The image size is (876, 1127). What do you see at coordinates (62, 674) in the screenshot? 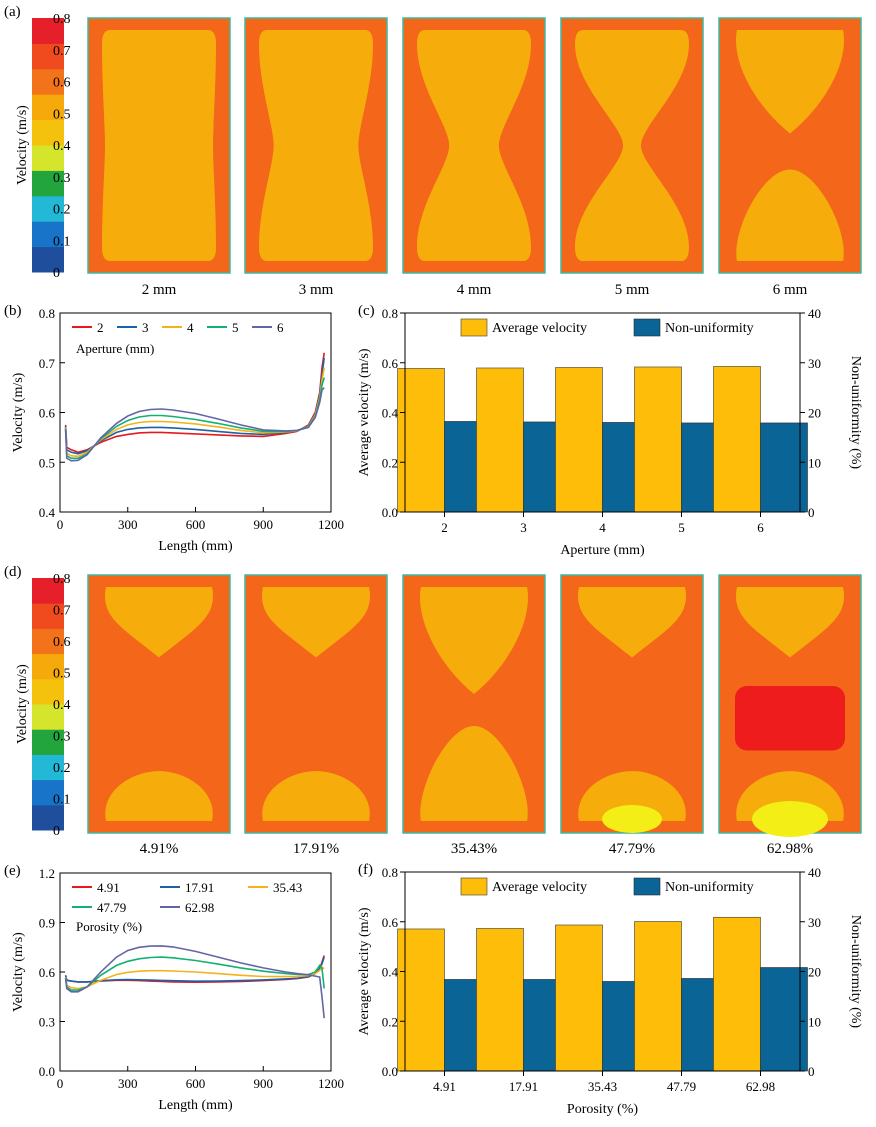
I see `colorbar-tick: 0.5` at bounding box center [62, 674].